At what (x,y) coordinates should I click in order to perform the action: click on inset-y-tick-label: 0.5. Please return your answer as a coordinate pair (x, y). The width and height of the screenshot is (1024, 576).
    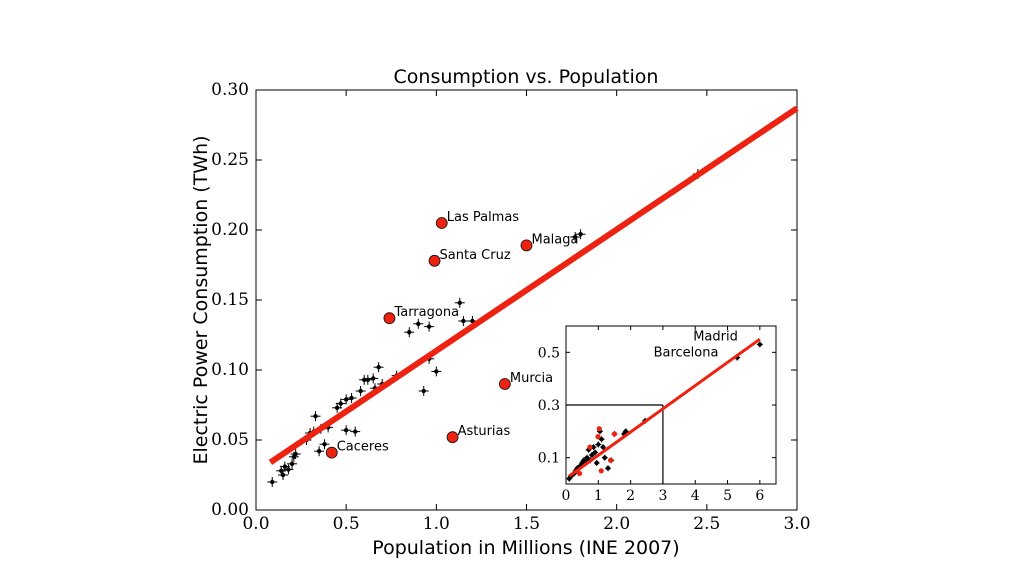
    Looking at the image, I should click on (549, 353).